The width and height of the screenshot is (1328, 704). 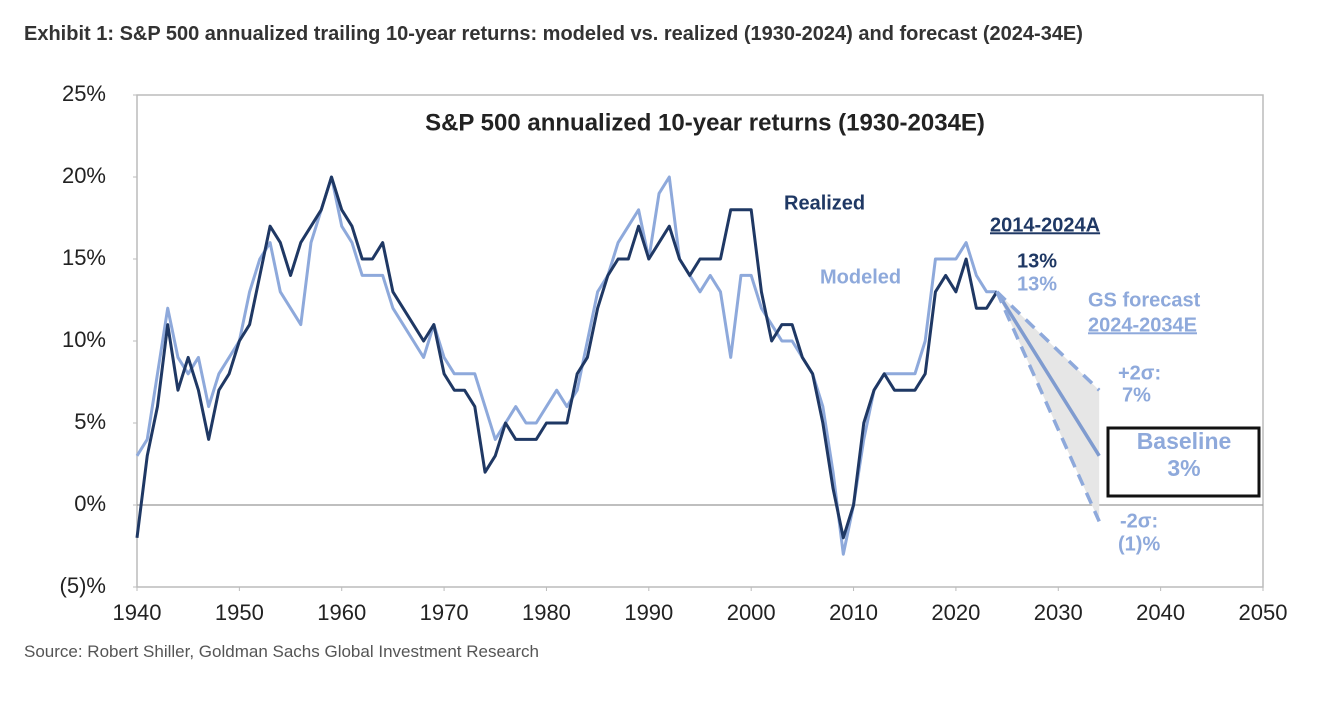 What do you see at coordinates (1045, 225) in the screenshot?
I see `annotation: 2014-2024A` at bounding box center [1045, 225].